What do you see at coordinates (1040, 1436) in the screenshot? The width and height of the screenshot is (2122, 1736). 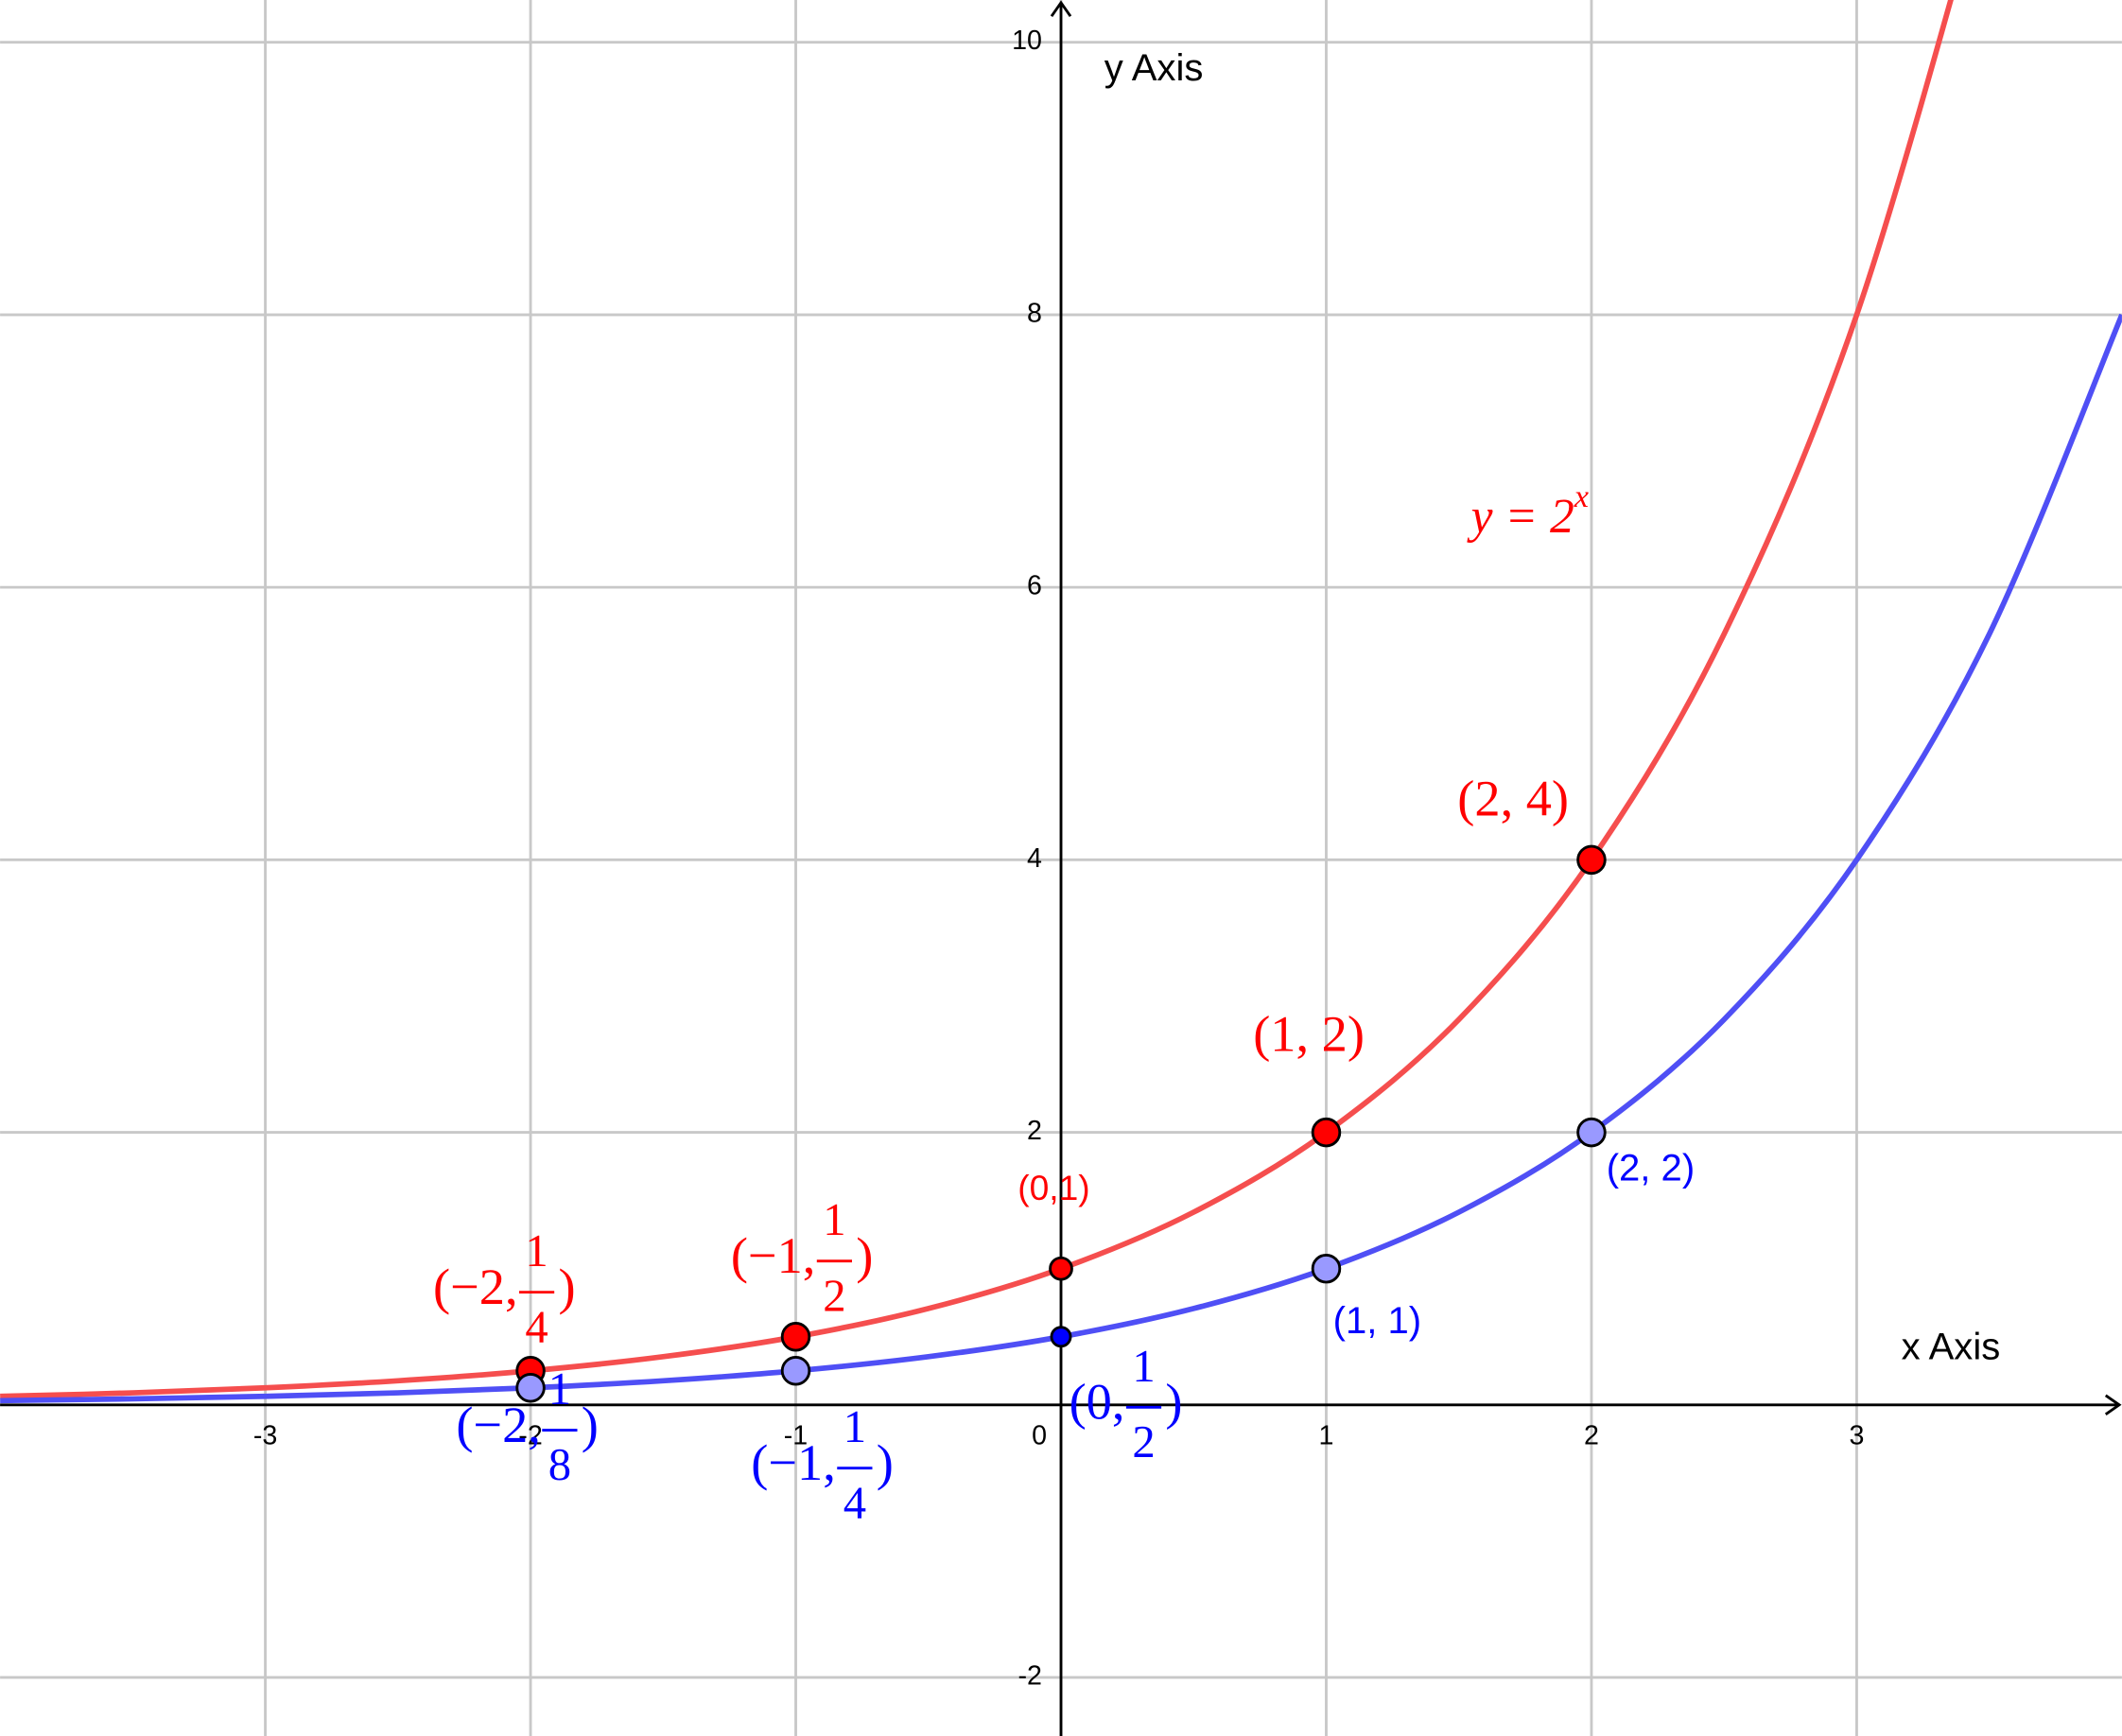 I see `x-tick-label: 0` at bounding box center [1040, 1436].